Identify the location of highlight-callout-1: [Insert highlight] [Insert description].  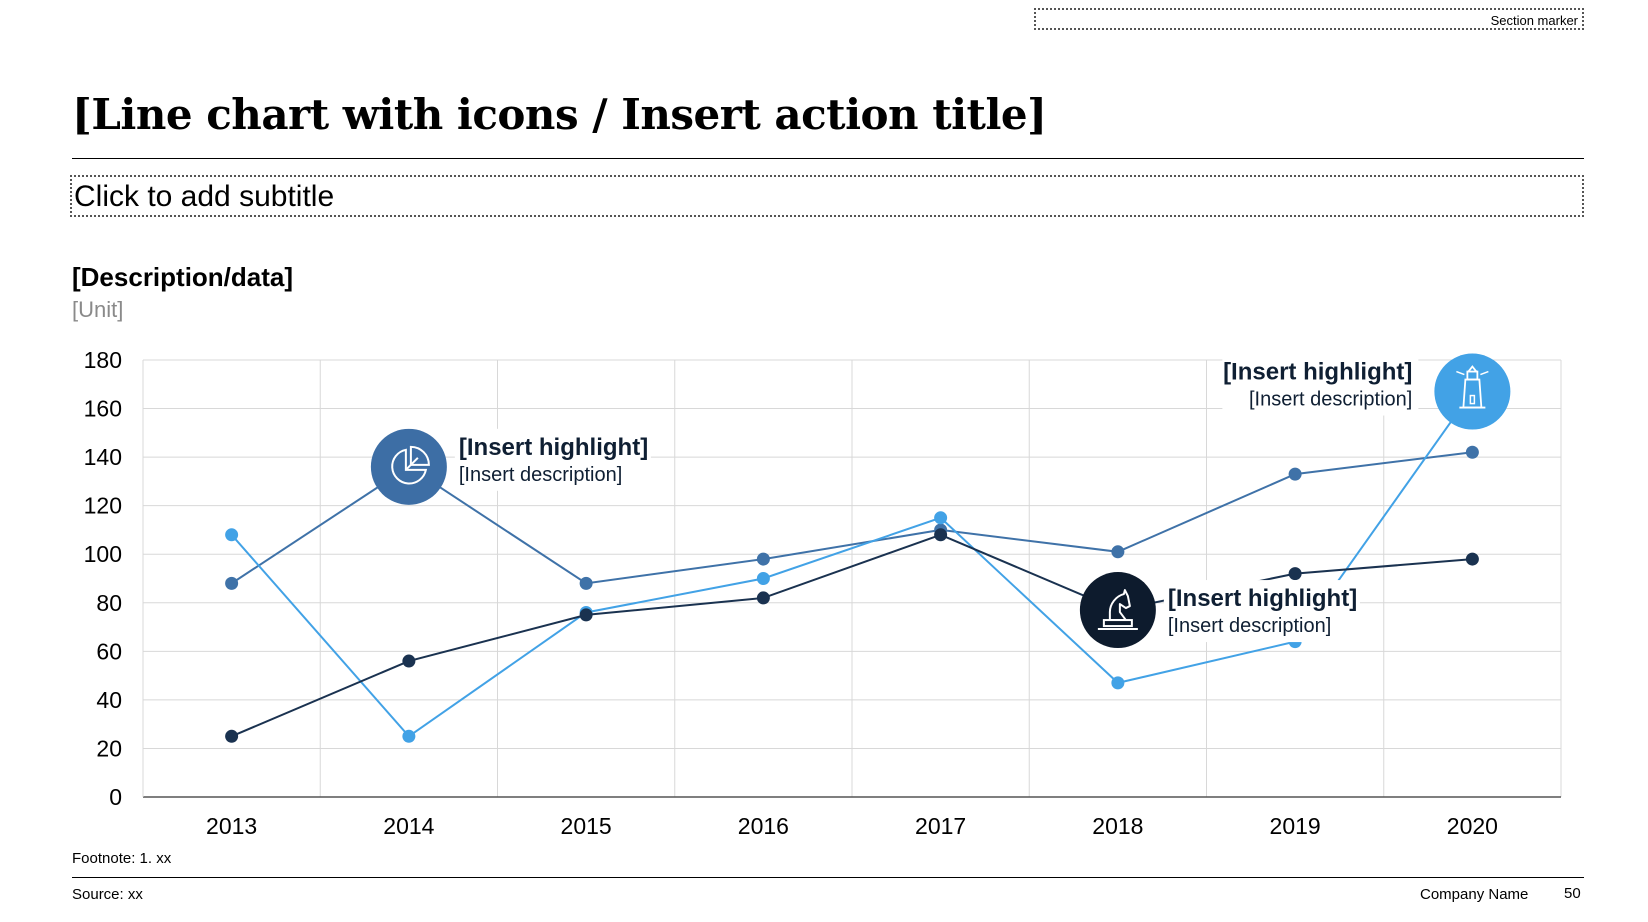
(510, 466).